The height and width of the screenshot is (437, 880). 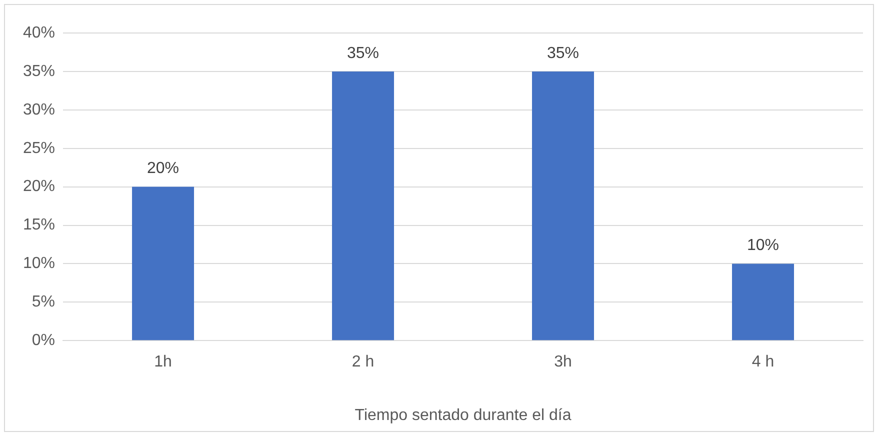 What do you see at coordinates (44, 302) in the screenshot?
I see `y-tick-label: 5%` at bounding box center [44, 302].